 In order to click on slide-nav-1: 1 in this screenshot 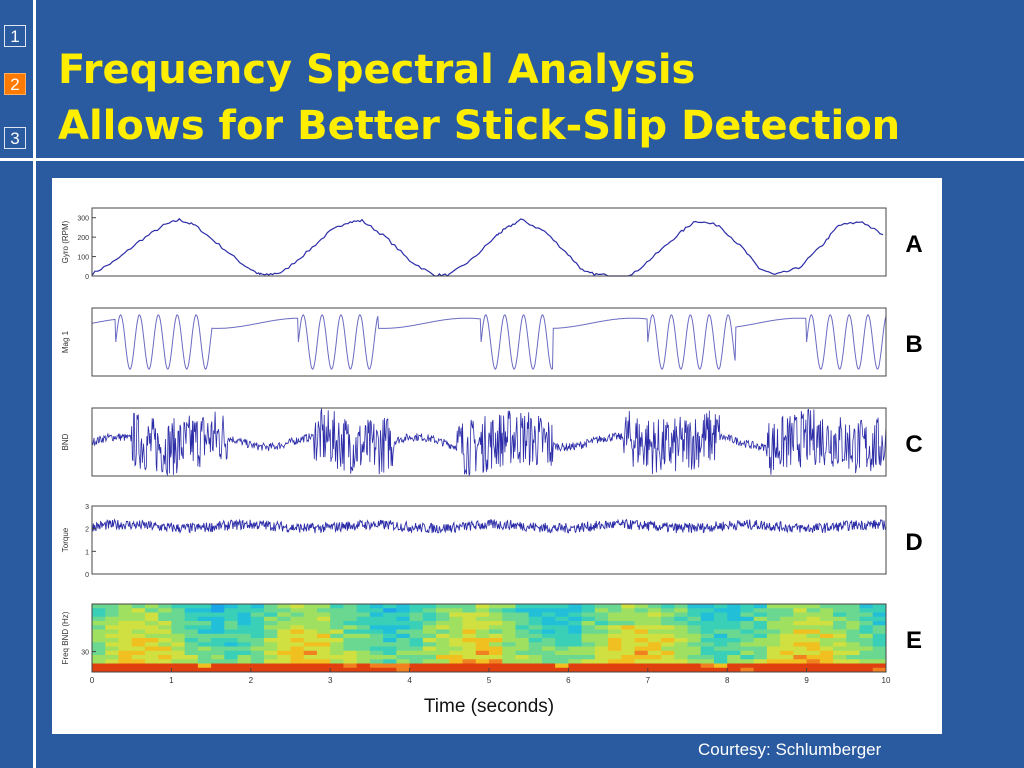, I will do `click(15, 36)`.